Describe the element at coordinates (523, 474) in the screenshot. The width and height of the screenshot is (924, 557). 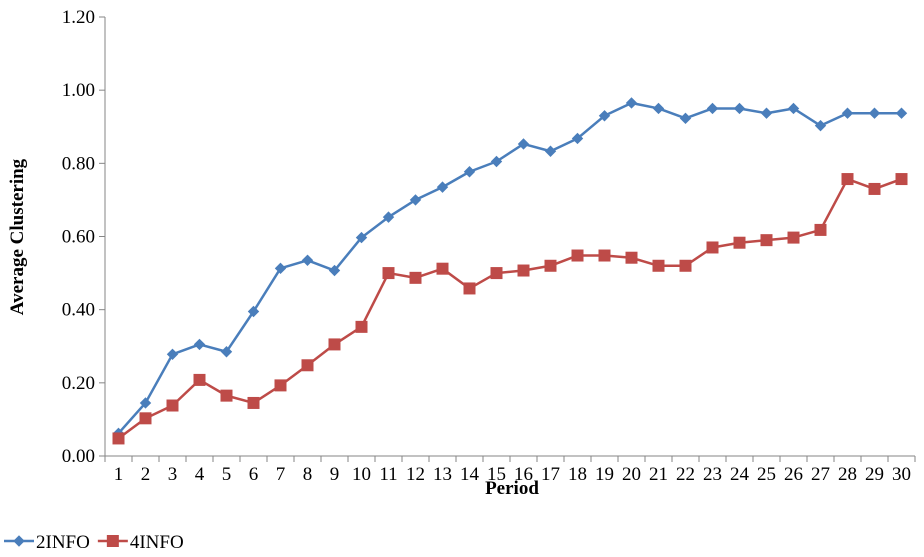
I see `x-tick-label: 16` at that location.